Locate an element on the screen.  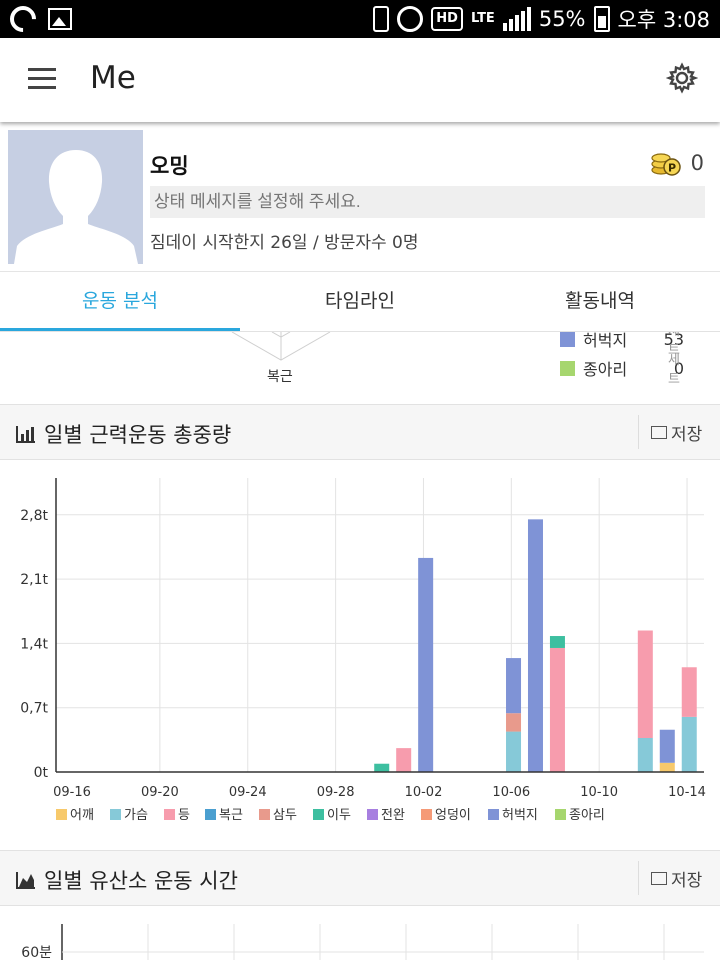
avatar is located at coordinates (75, 197).